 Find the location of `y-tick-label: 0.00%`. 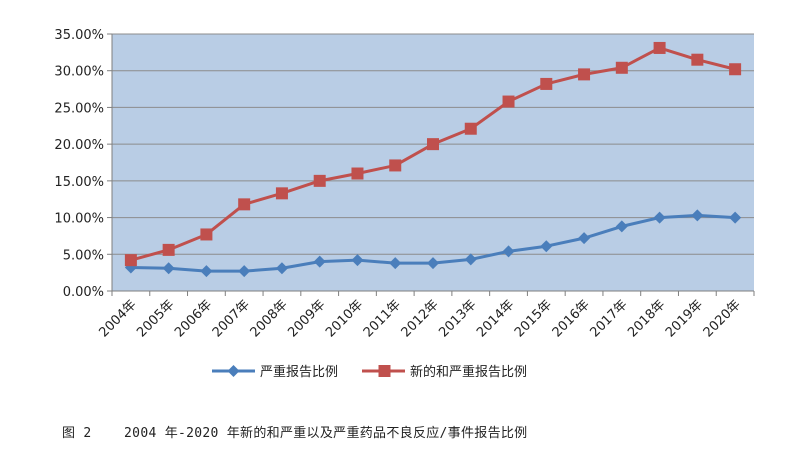

y-tick-label: 0.00% is located at coordinates (83, 292).